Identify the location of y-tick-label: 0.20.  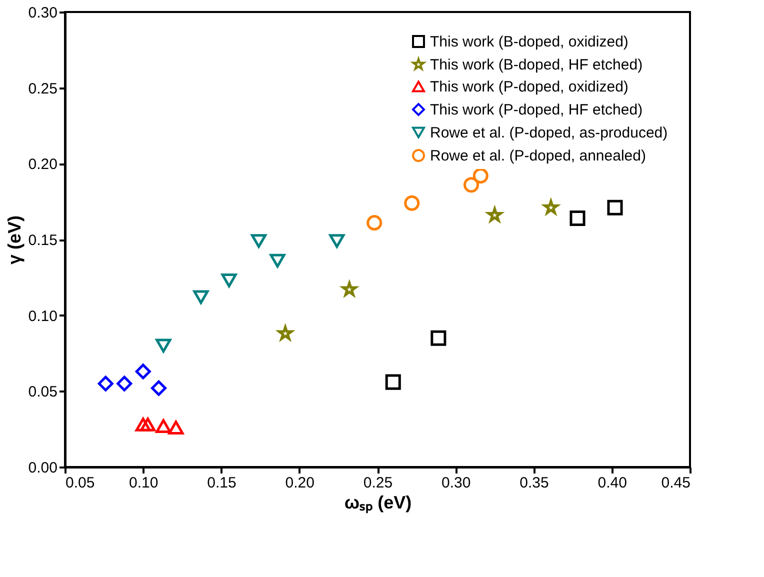
(43, 165).